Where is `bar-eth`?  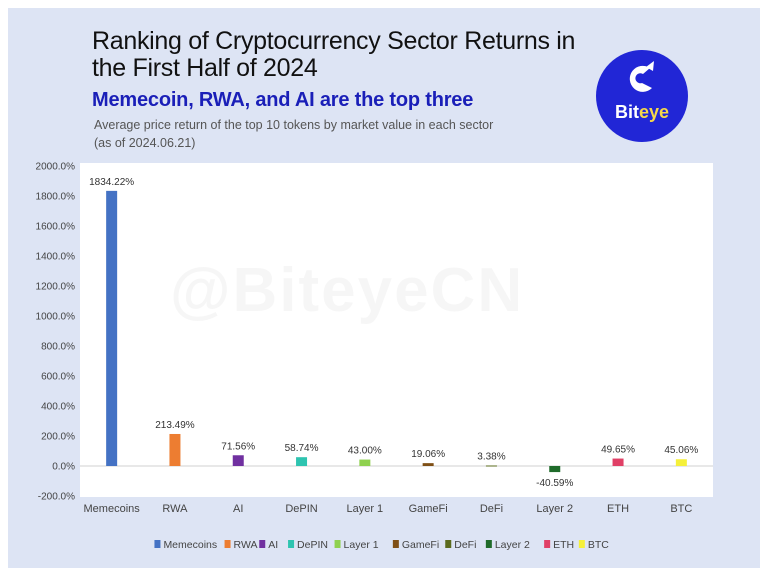 bar-eth is located at coordinates (618, 462).